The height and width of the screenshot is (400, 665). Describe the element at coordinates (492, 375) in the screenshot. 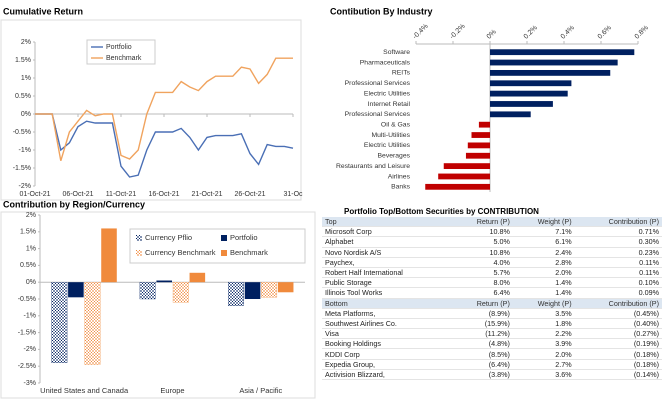

I see `table-row: Activision Blizzard, (3.8%) 3.6% (0.14%)` at that location.